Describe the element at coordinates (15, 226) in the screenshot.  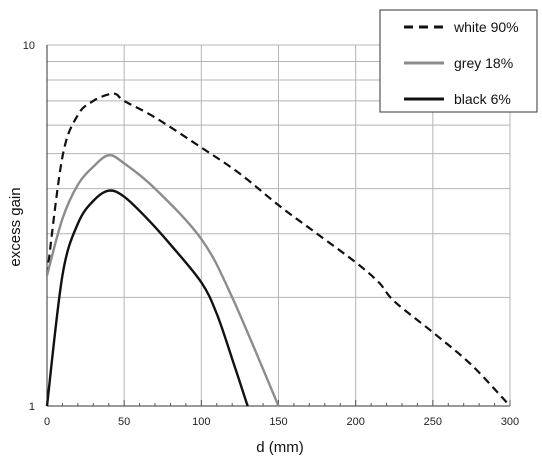
I see `y-axis-title: excess gain` at that location.